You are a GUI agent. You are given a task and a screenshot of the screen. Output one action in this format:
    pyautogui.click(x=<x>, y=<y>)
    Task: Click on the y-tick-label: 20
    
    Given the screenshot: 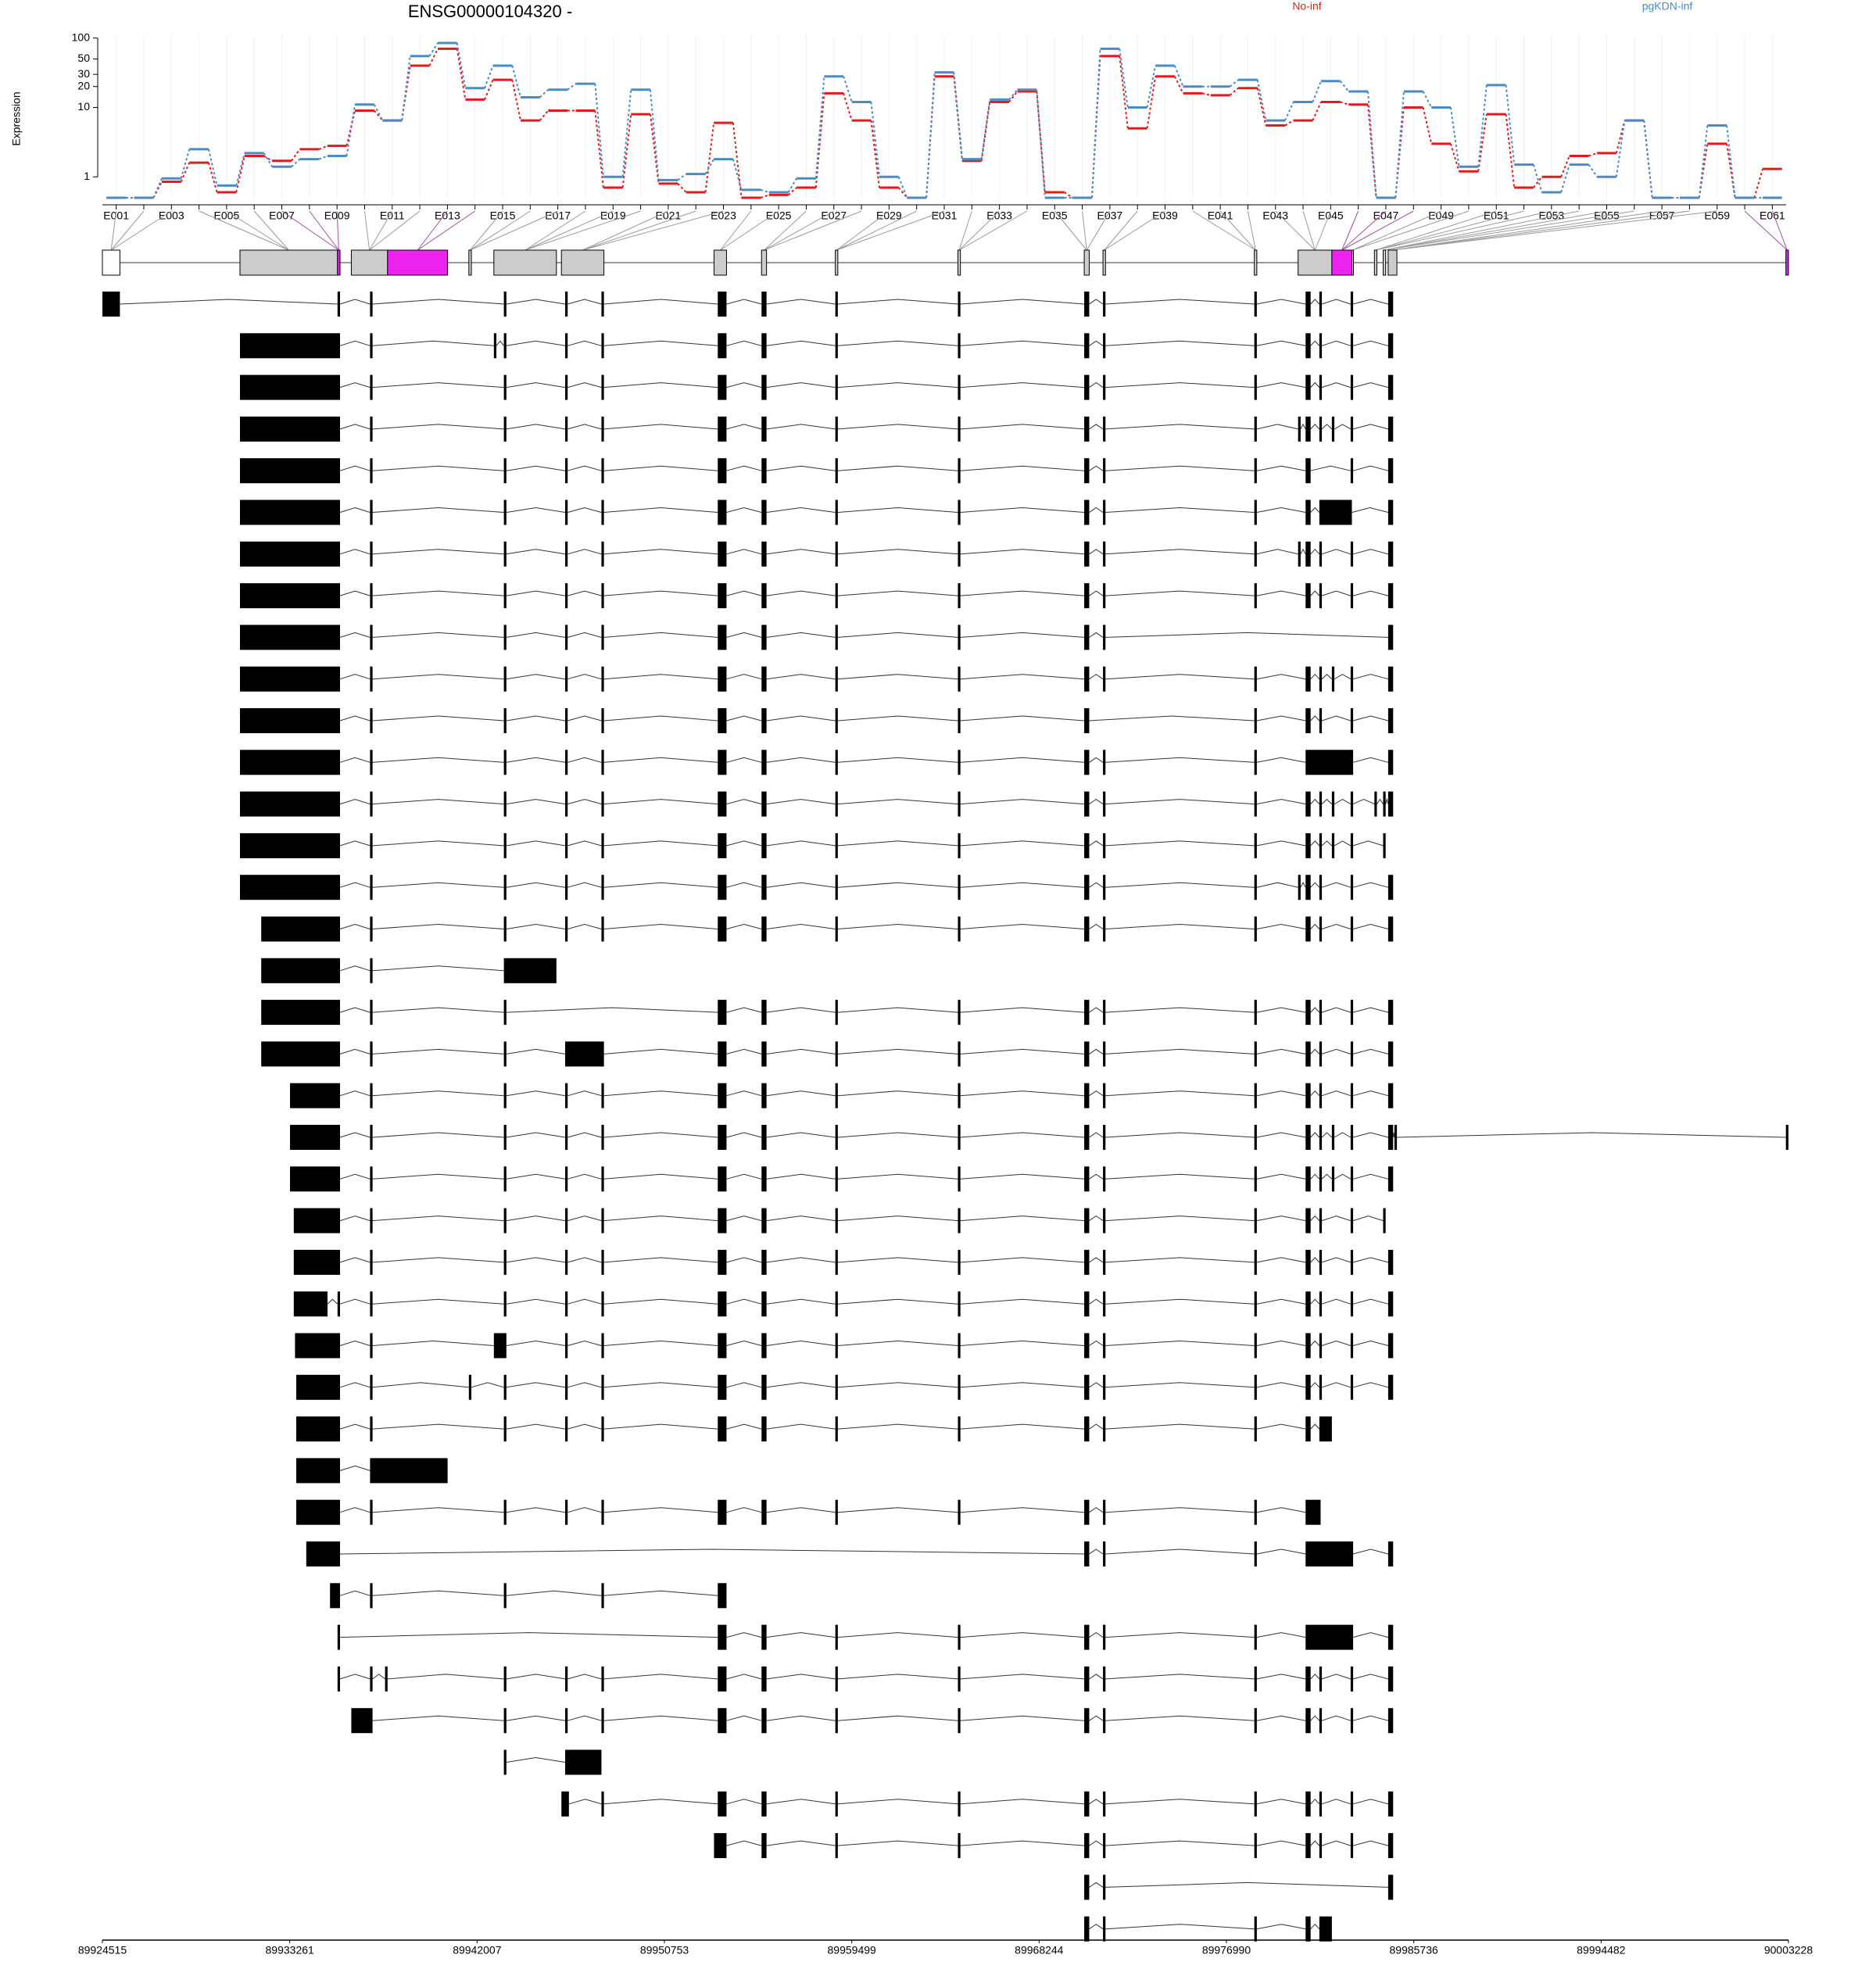 What is the action you would take?
    pyautogui.click(x=83, y=85)
    